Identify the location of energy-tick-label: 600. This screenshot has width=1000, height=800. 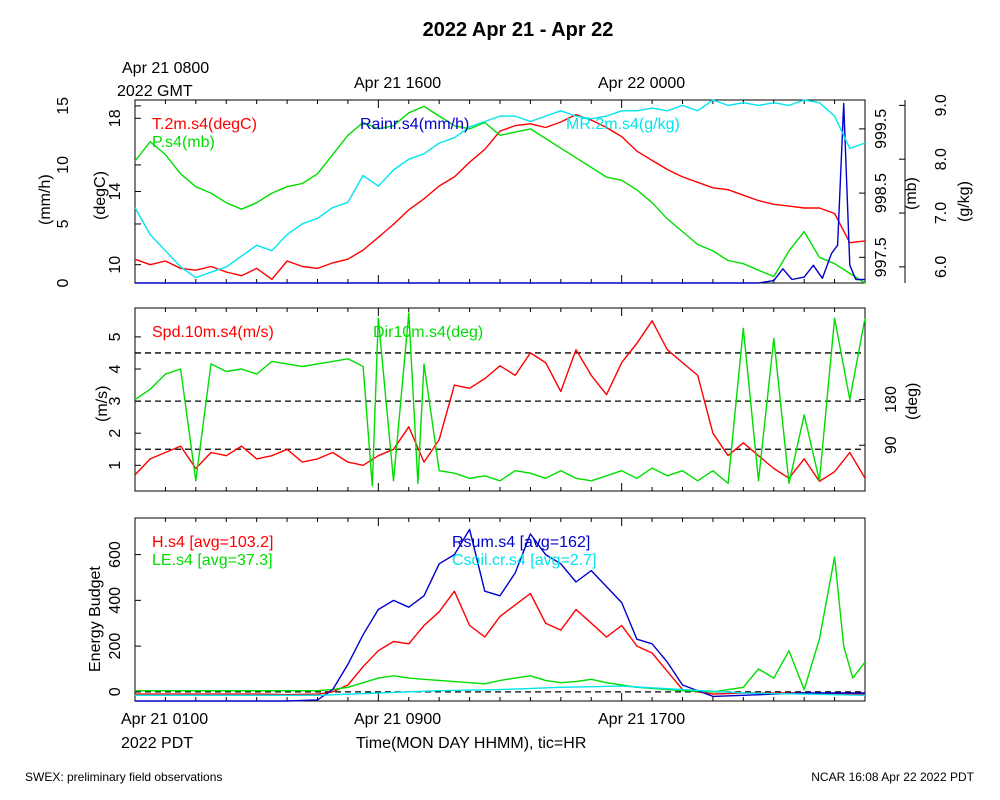
(115, 554).